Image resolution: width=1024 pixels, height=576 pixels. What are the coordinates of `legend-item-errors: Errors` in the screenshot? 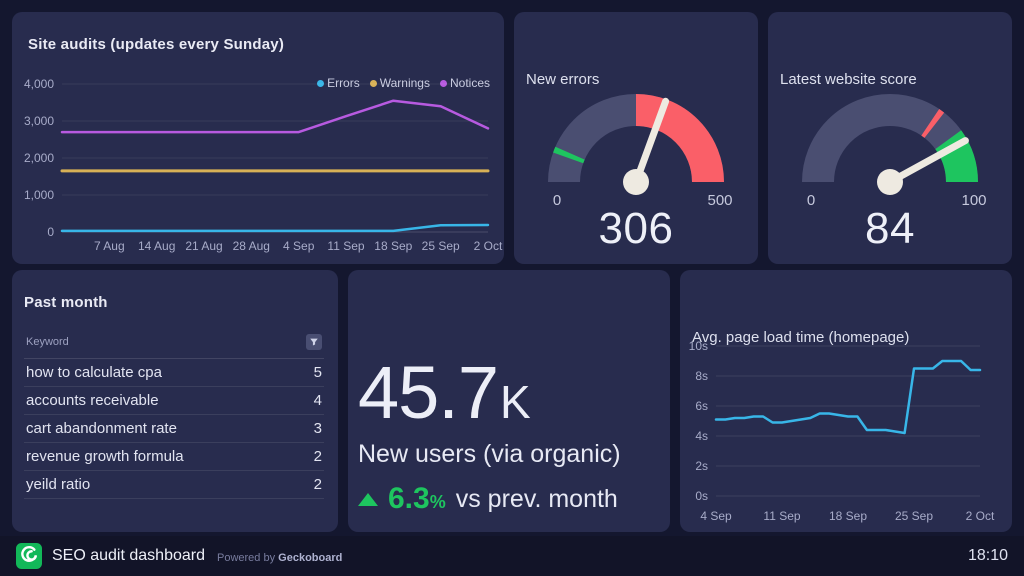 It's located at (338, 83).